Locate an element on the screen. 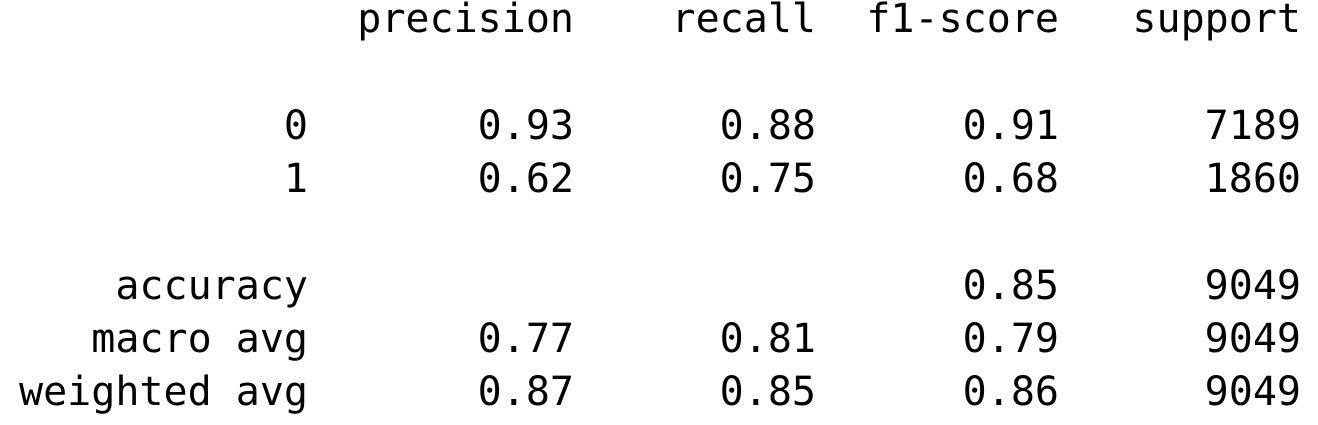  macro-avg-row: macro avg 0.77 0.81 0.79 9049 is located at coordinates (659, 340).